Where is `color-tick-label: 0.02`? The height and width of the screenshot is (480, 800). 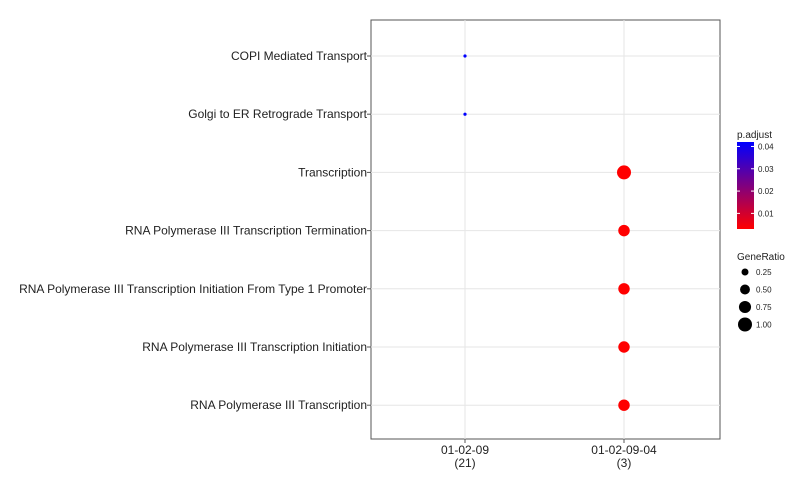 color-tick-label: 0.02 is located at coordinates (766, 191).